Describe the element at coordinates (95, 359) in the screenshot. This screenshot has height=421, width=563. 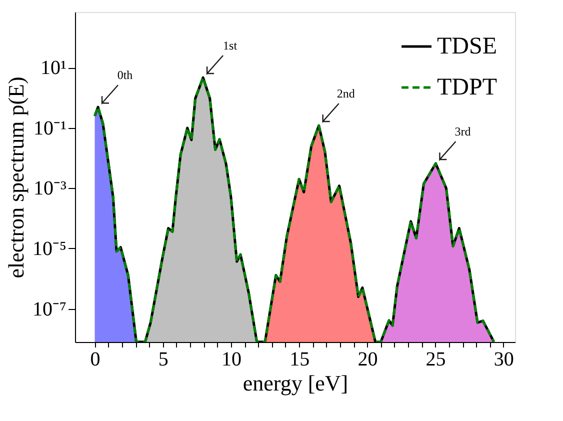
I see `x-tick-label: 0` at that location.